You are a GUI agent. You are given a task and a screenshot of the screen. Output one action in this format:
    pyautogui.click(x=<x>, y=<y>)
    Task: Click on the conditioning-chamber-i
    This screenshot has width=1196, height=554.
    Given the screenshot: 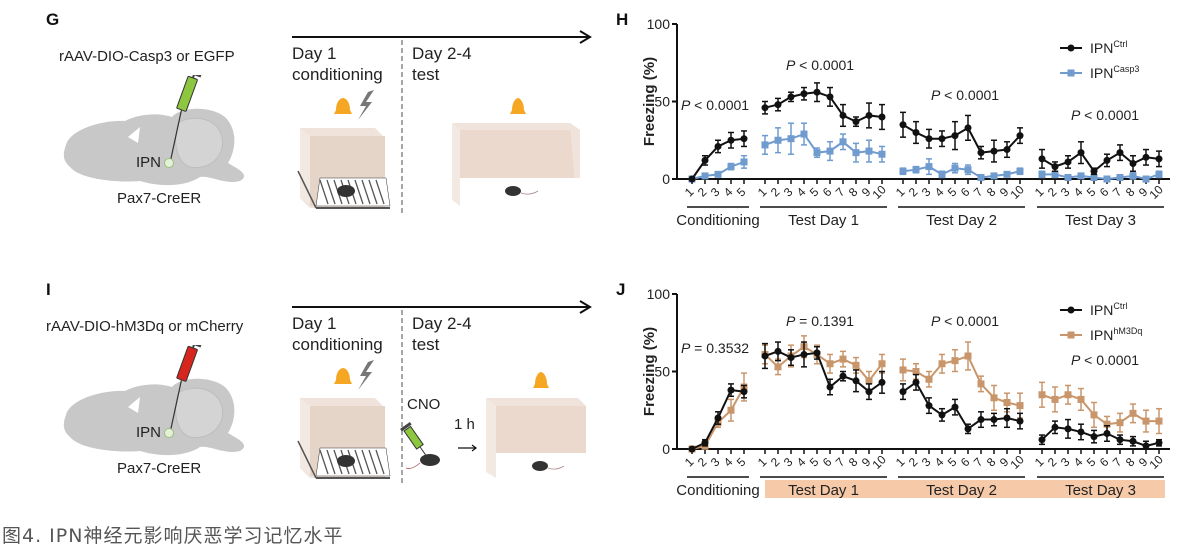 What is the action you would take?
    pyautogui.click(x=344, y=438)
    